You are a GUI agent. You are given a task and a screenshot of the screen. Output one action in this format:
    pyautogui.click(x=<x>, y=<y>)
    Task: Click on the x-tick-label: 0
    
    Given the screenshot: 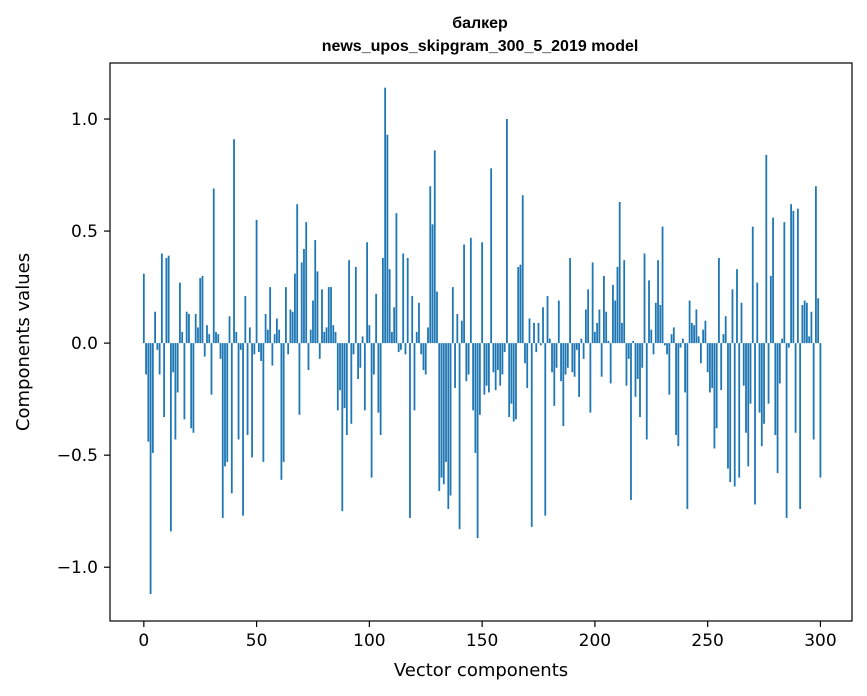 What is the action you would take?
    pyautogui.click(x=143, y=641)
    